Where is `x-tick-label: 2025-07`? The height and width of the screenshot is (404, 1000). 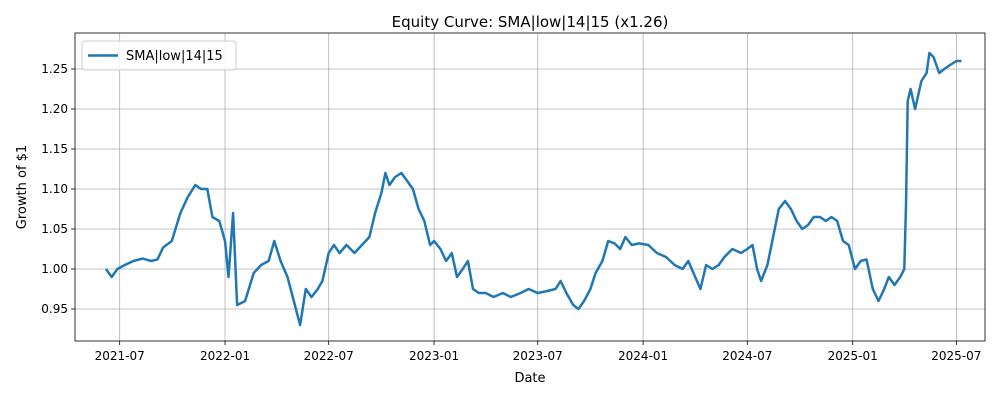
x-tick-label: 2025-07 is located at coordinates (956, 356).